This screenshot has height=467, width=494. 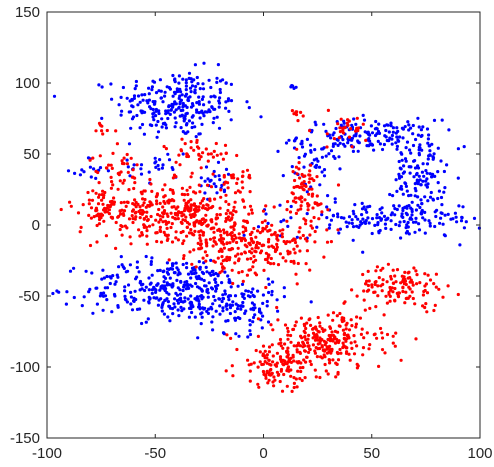 I want to click on y-tick-label: -100, so click(x=25, y=367).